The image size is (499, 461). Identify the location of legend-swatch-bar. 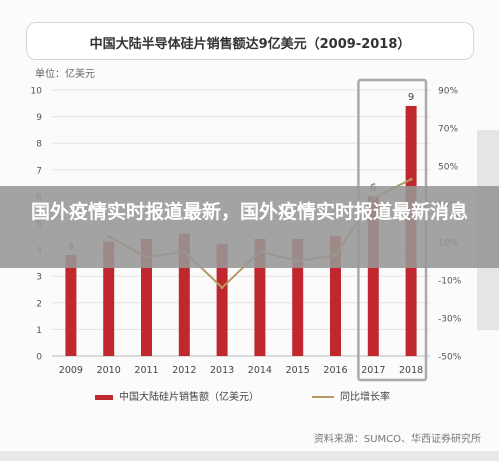
(104, 397).